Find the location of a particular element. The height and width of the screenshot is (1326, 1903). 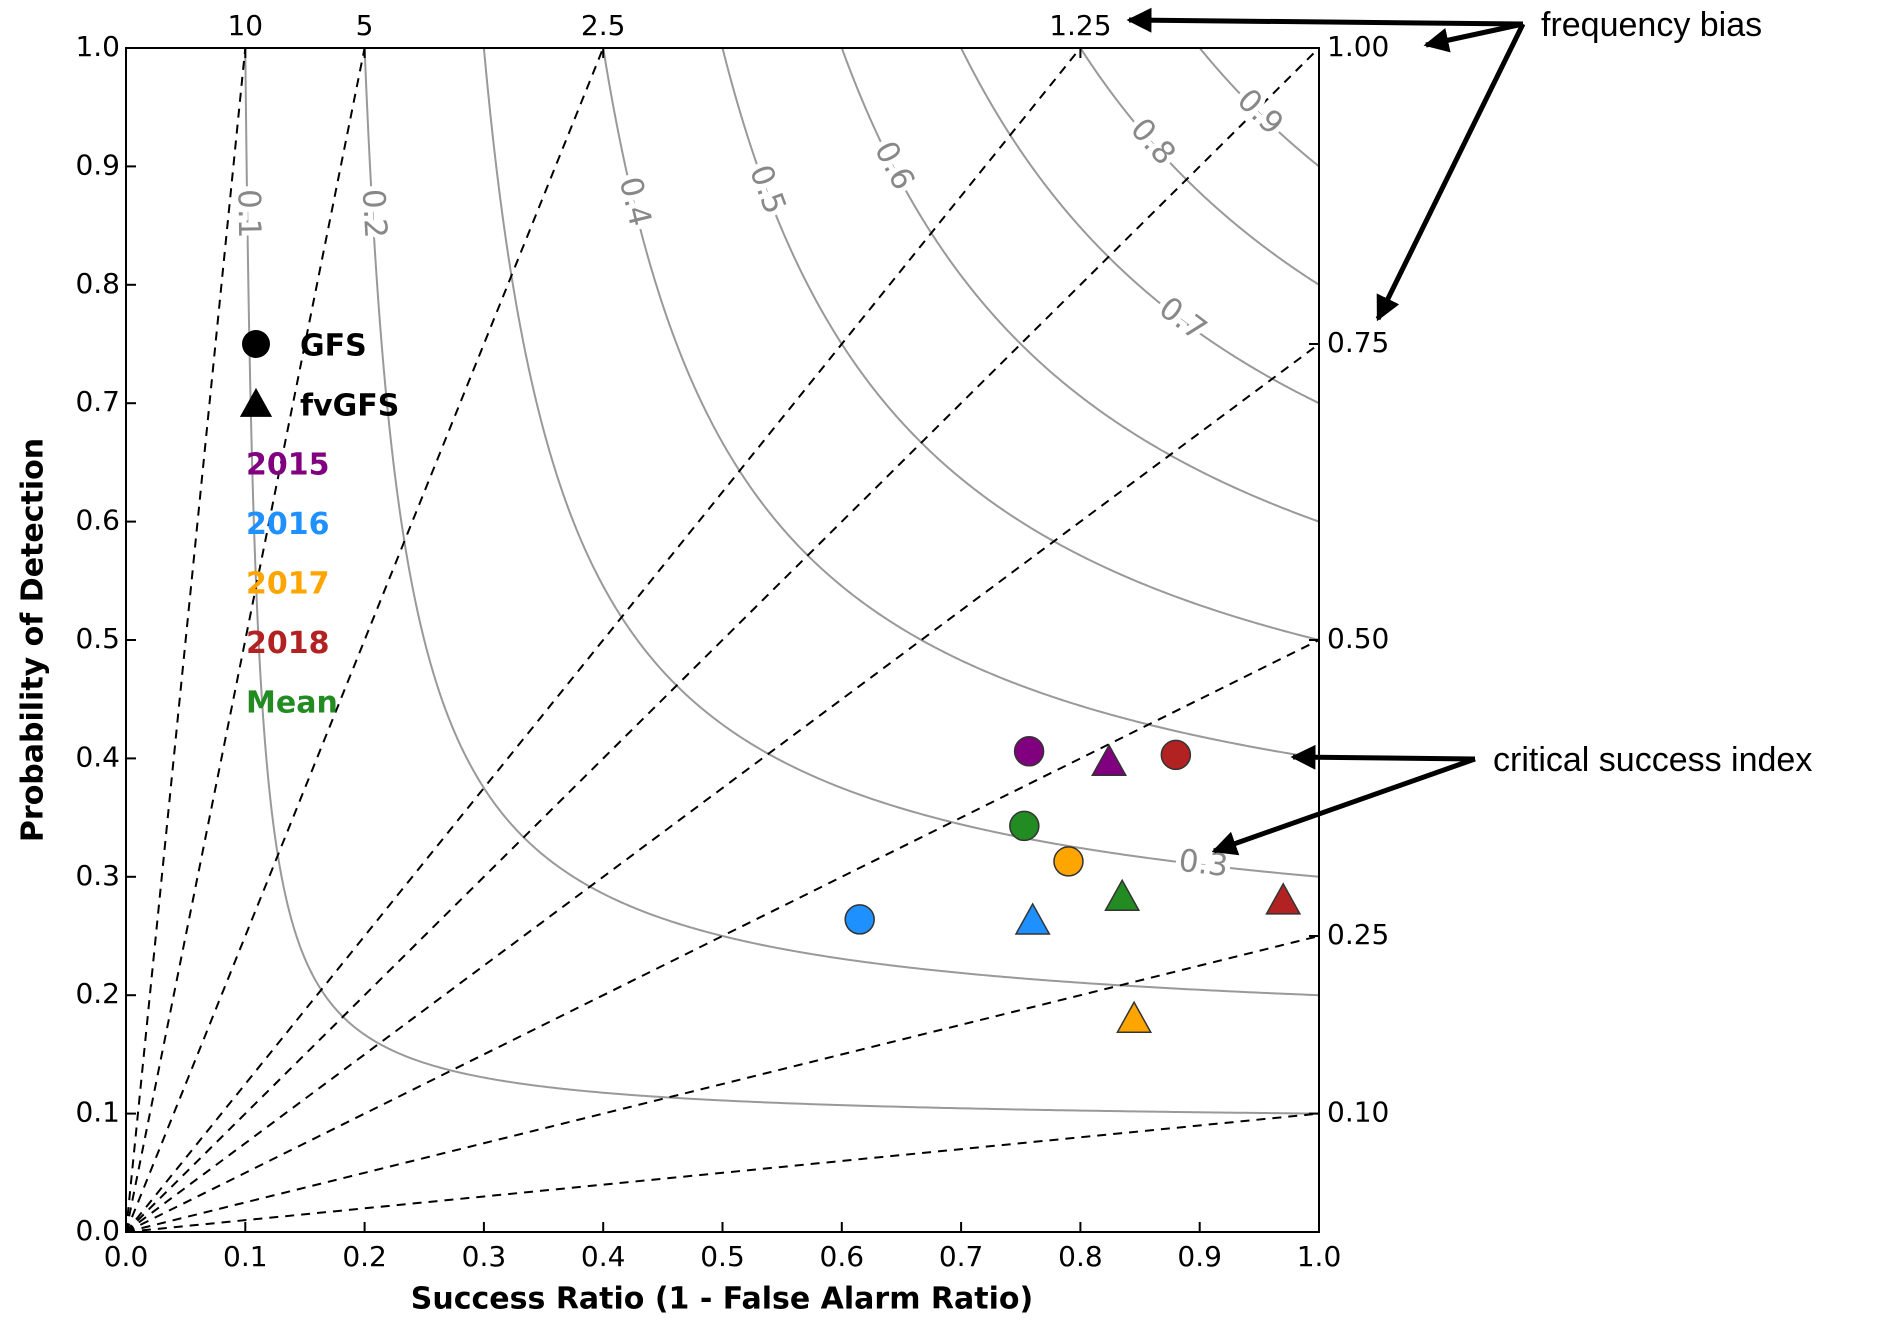

y-tick-label: 0.7 is located at coordinates (97, 401).